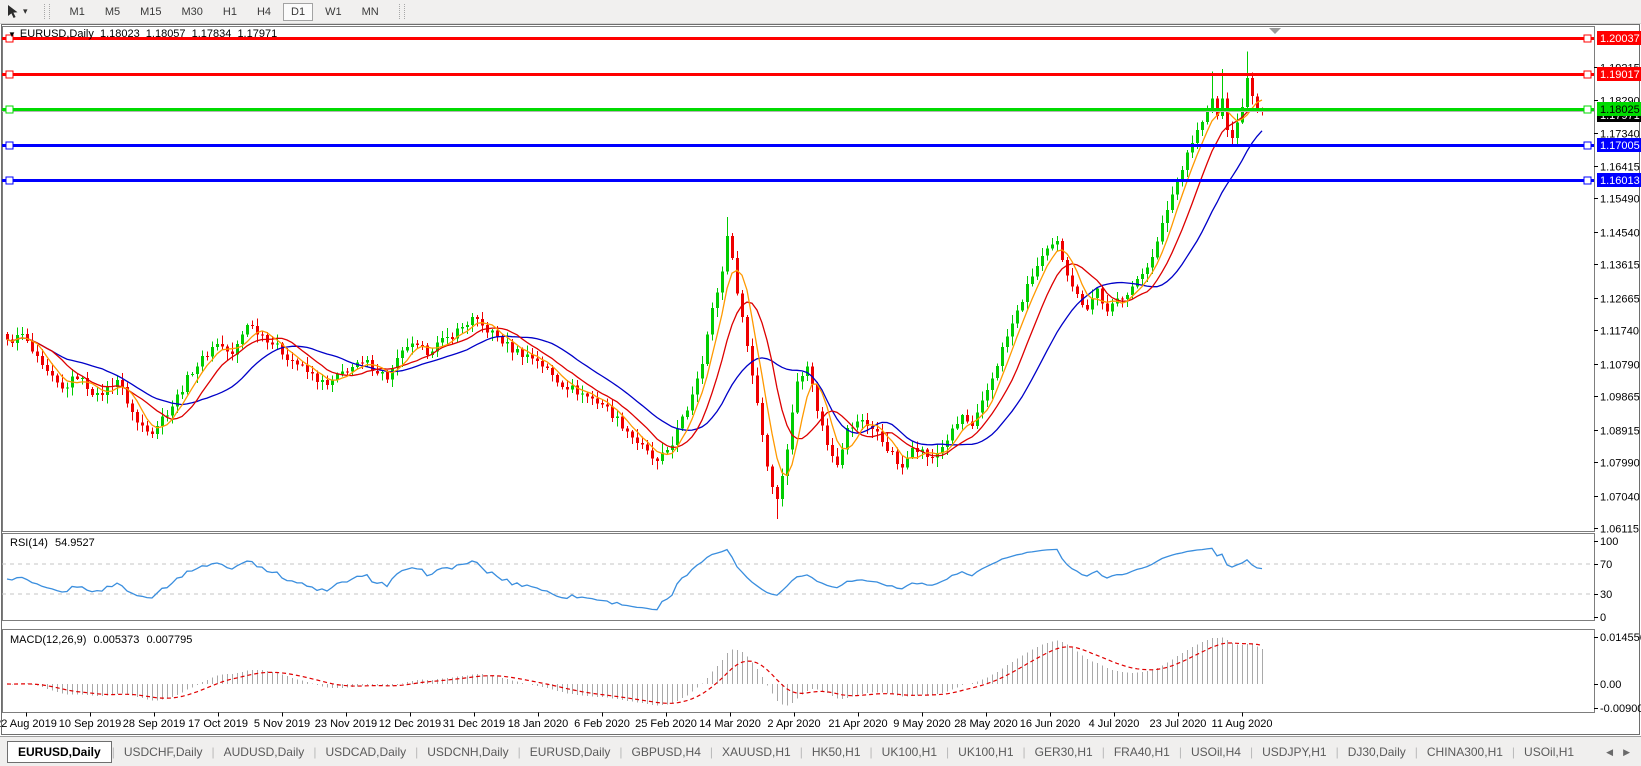 This screenshot has width=1641, height=766. I want to click on svg-text: 1.08915, so click(1620, 432).